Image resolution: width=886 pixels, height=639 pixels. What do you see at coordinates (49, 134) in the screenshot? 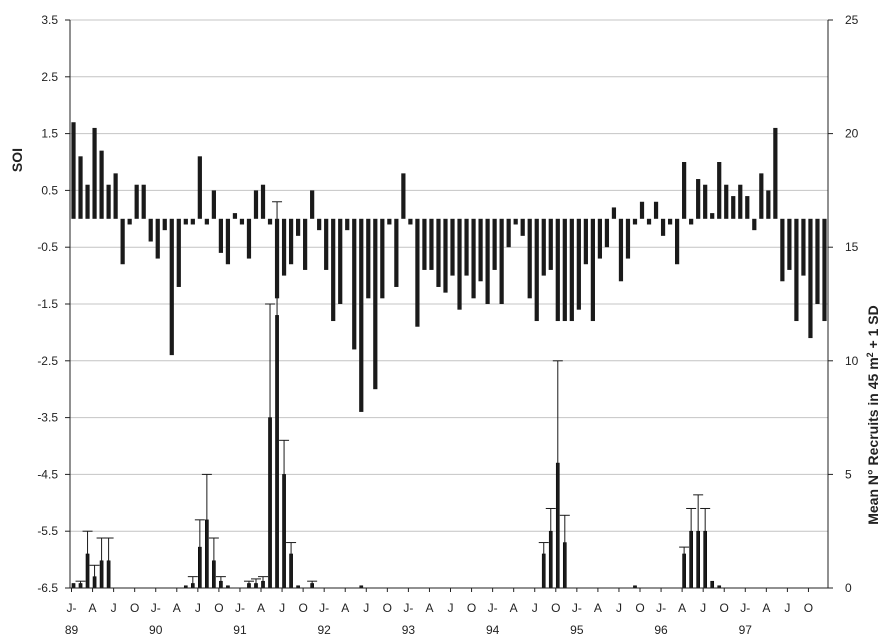
I see `left-tick-label: 1.5` at bounding box center [49, 134].